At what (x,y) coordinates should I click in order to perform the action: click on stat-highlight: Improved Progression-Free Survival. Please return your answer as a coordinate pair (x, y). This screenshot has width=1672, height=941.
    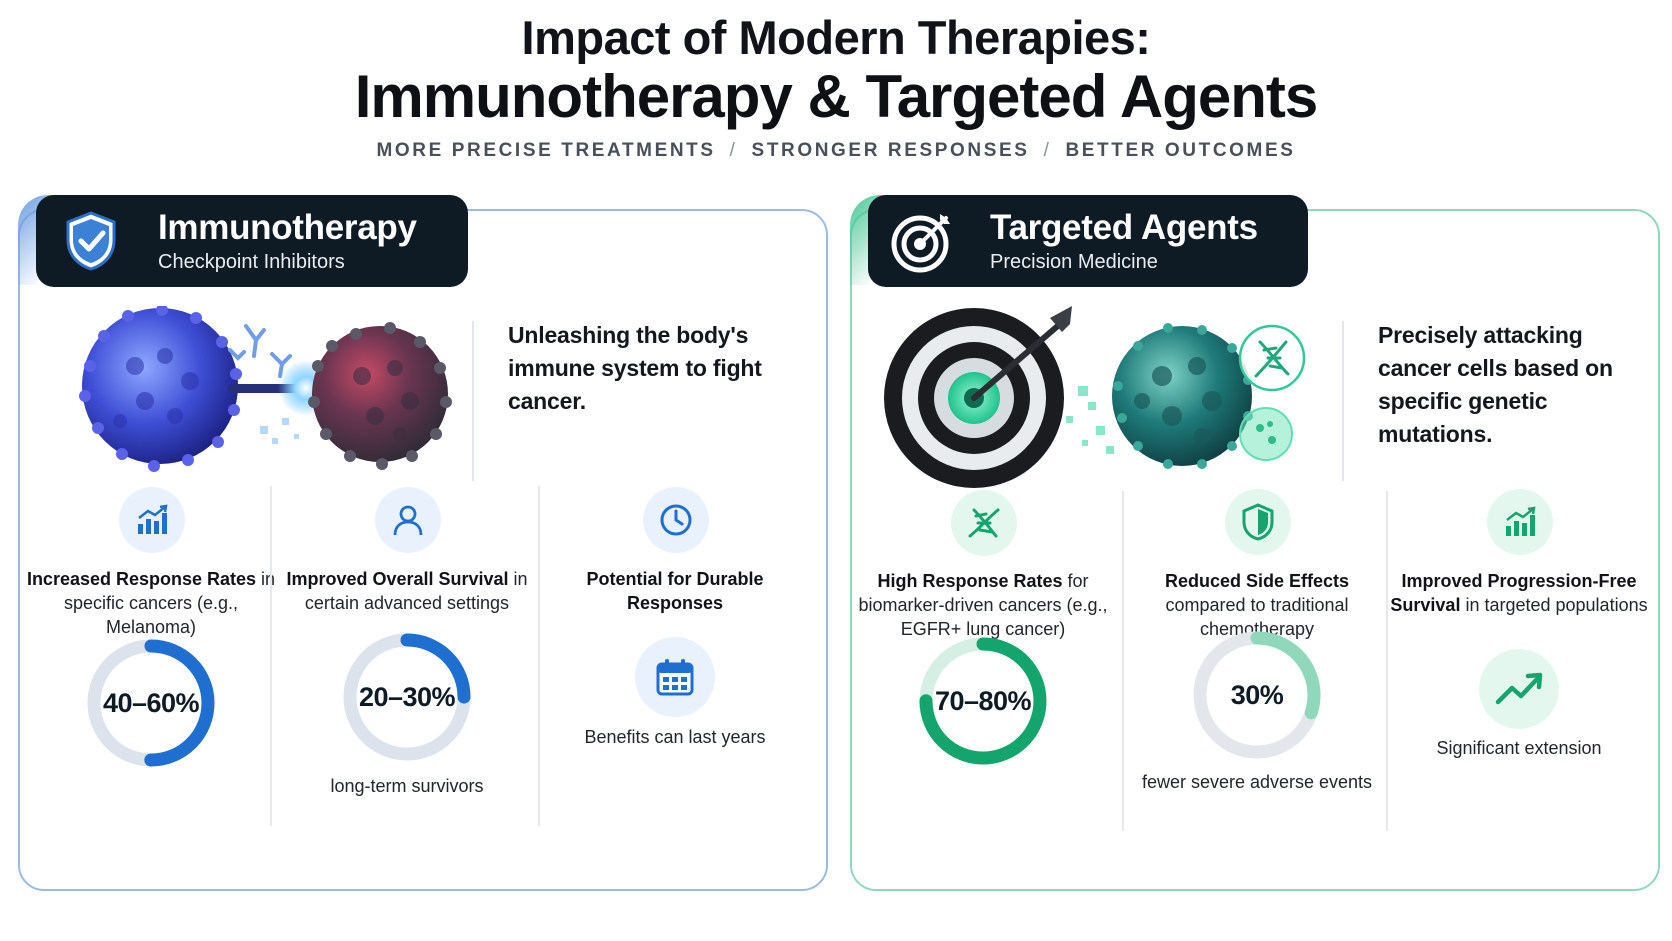
    Looking at the image, I should click on (1513, 593).